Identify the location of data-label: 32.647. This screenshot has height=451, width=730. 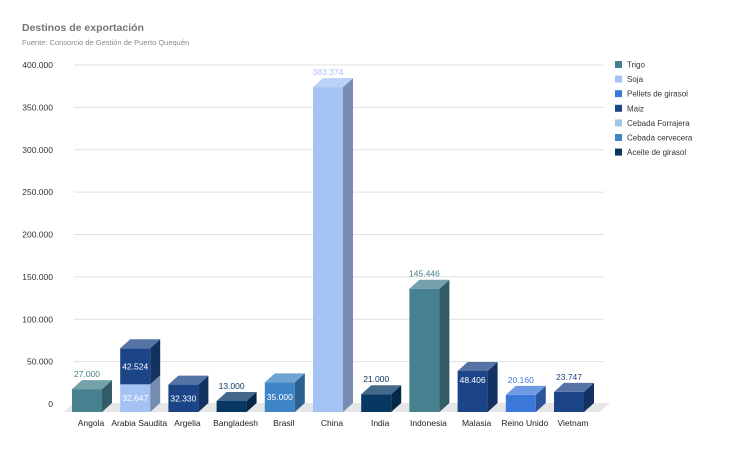
(135, 398).